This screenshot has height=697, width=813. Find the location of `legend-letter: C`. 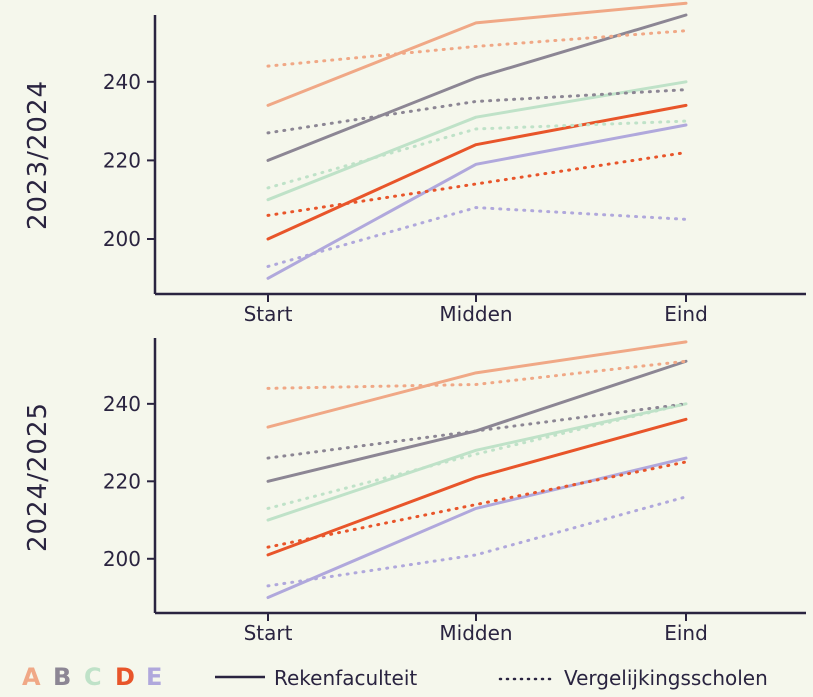

legend-letter: C is located at coordinates (93, 677).